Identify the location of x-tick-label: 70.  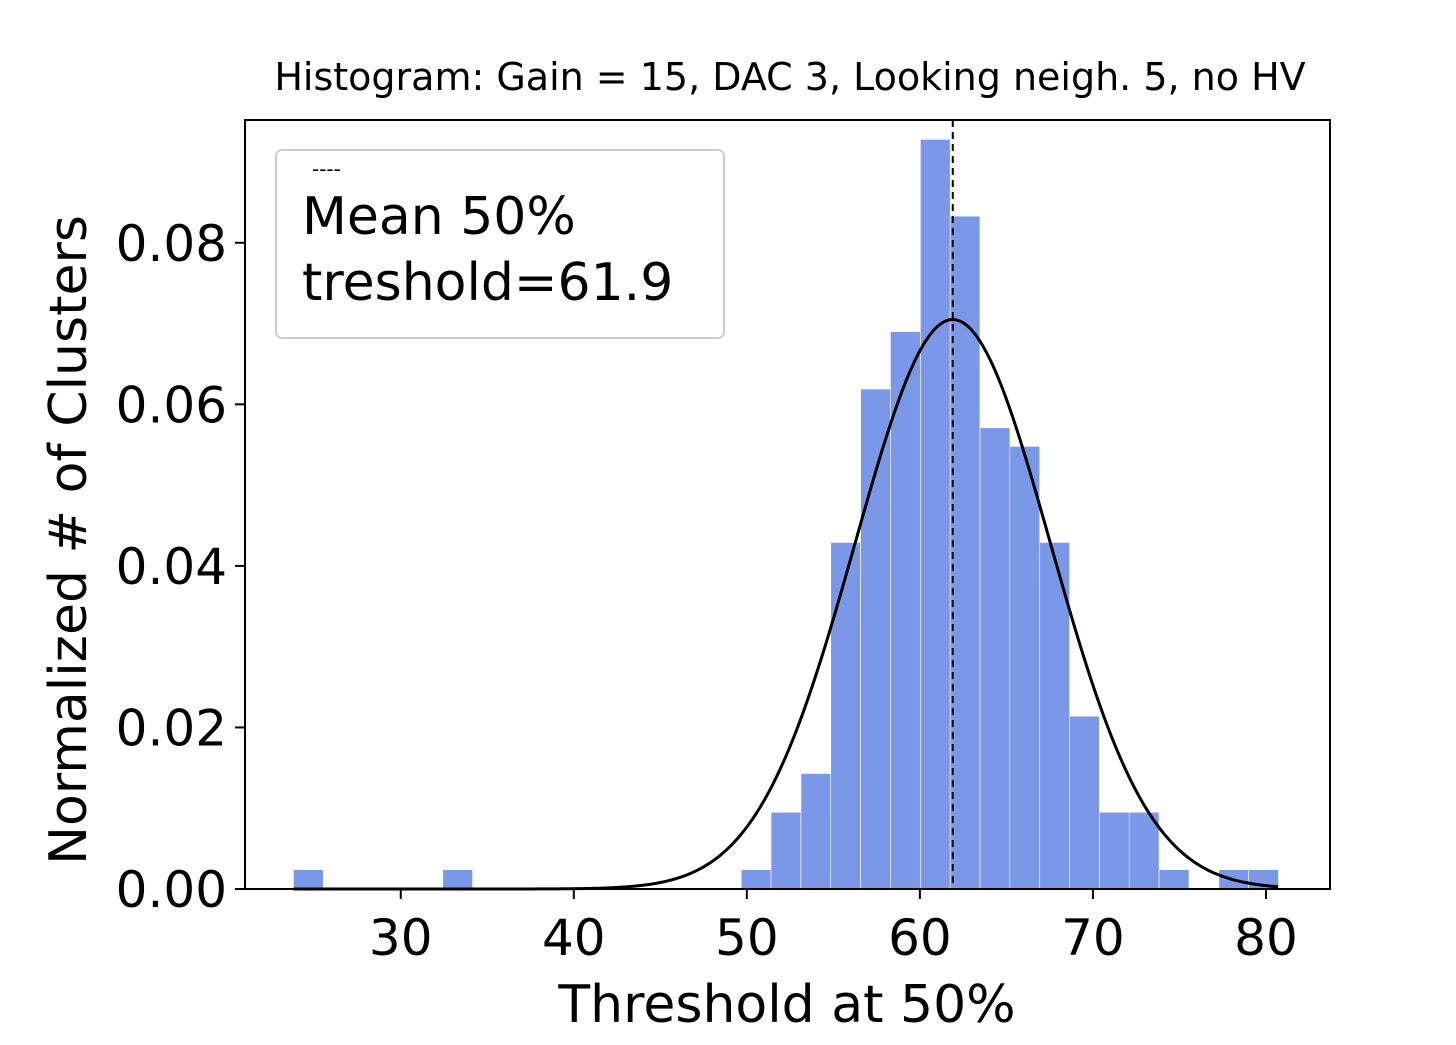
(1093, 938).